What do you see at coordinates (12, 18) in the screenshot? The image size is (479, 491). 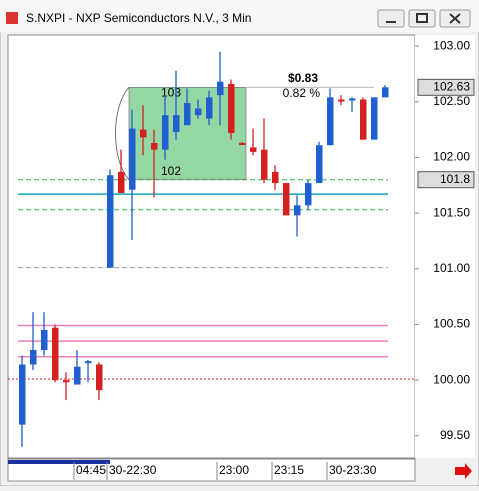 I see `app-icon` at bounding box center [12, 18].